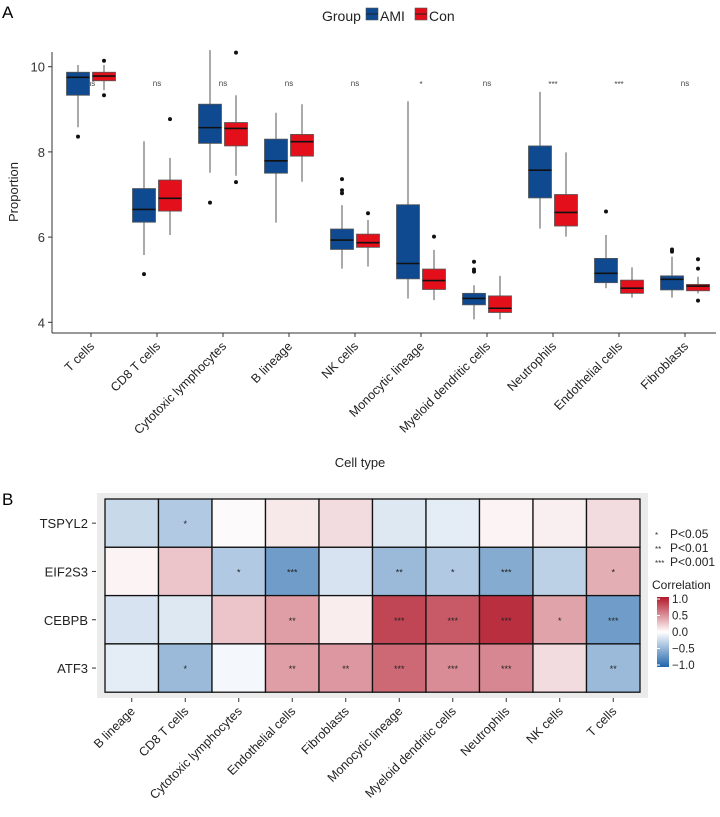 This screenshot has width=720, height=817. What do you see at coordinates (659, 563) in the screenshot?
I see `sig-legend-symbol: ***` at bounding box center [659, 563].